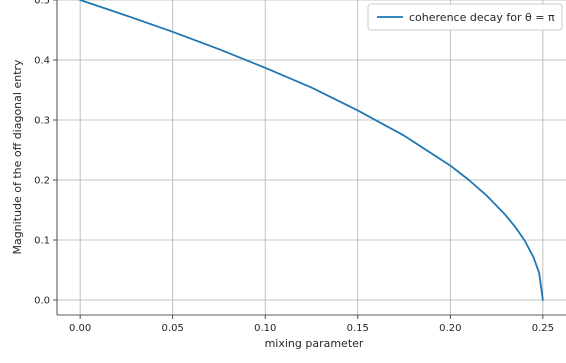 Image resolution: width=566 pixels, height=363 pixels. Describe the element at coordinates (173, 328) in the screenshot. I see `x-tick-label: 0.05` at that location.